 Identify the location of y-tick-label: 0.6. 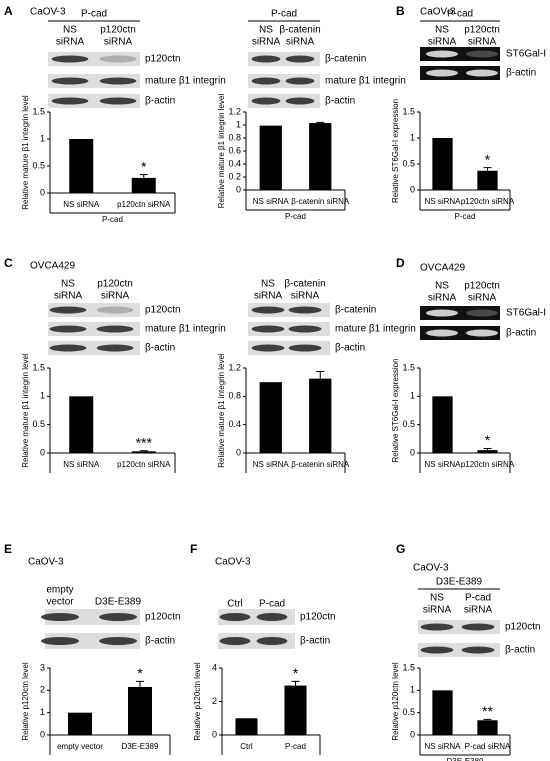
(234, 150).